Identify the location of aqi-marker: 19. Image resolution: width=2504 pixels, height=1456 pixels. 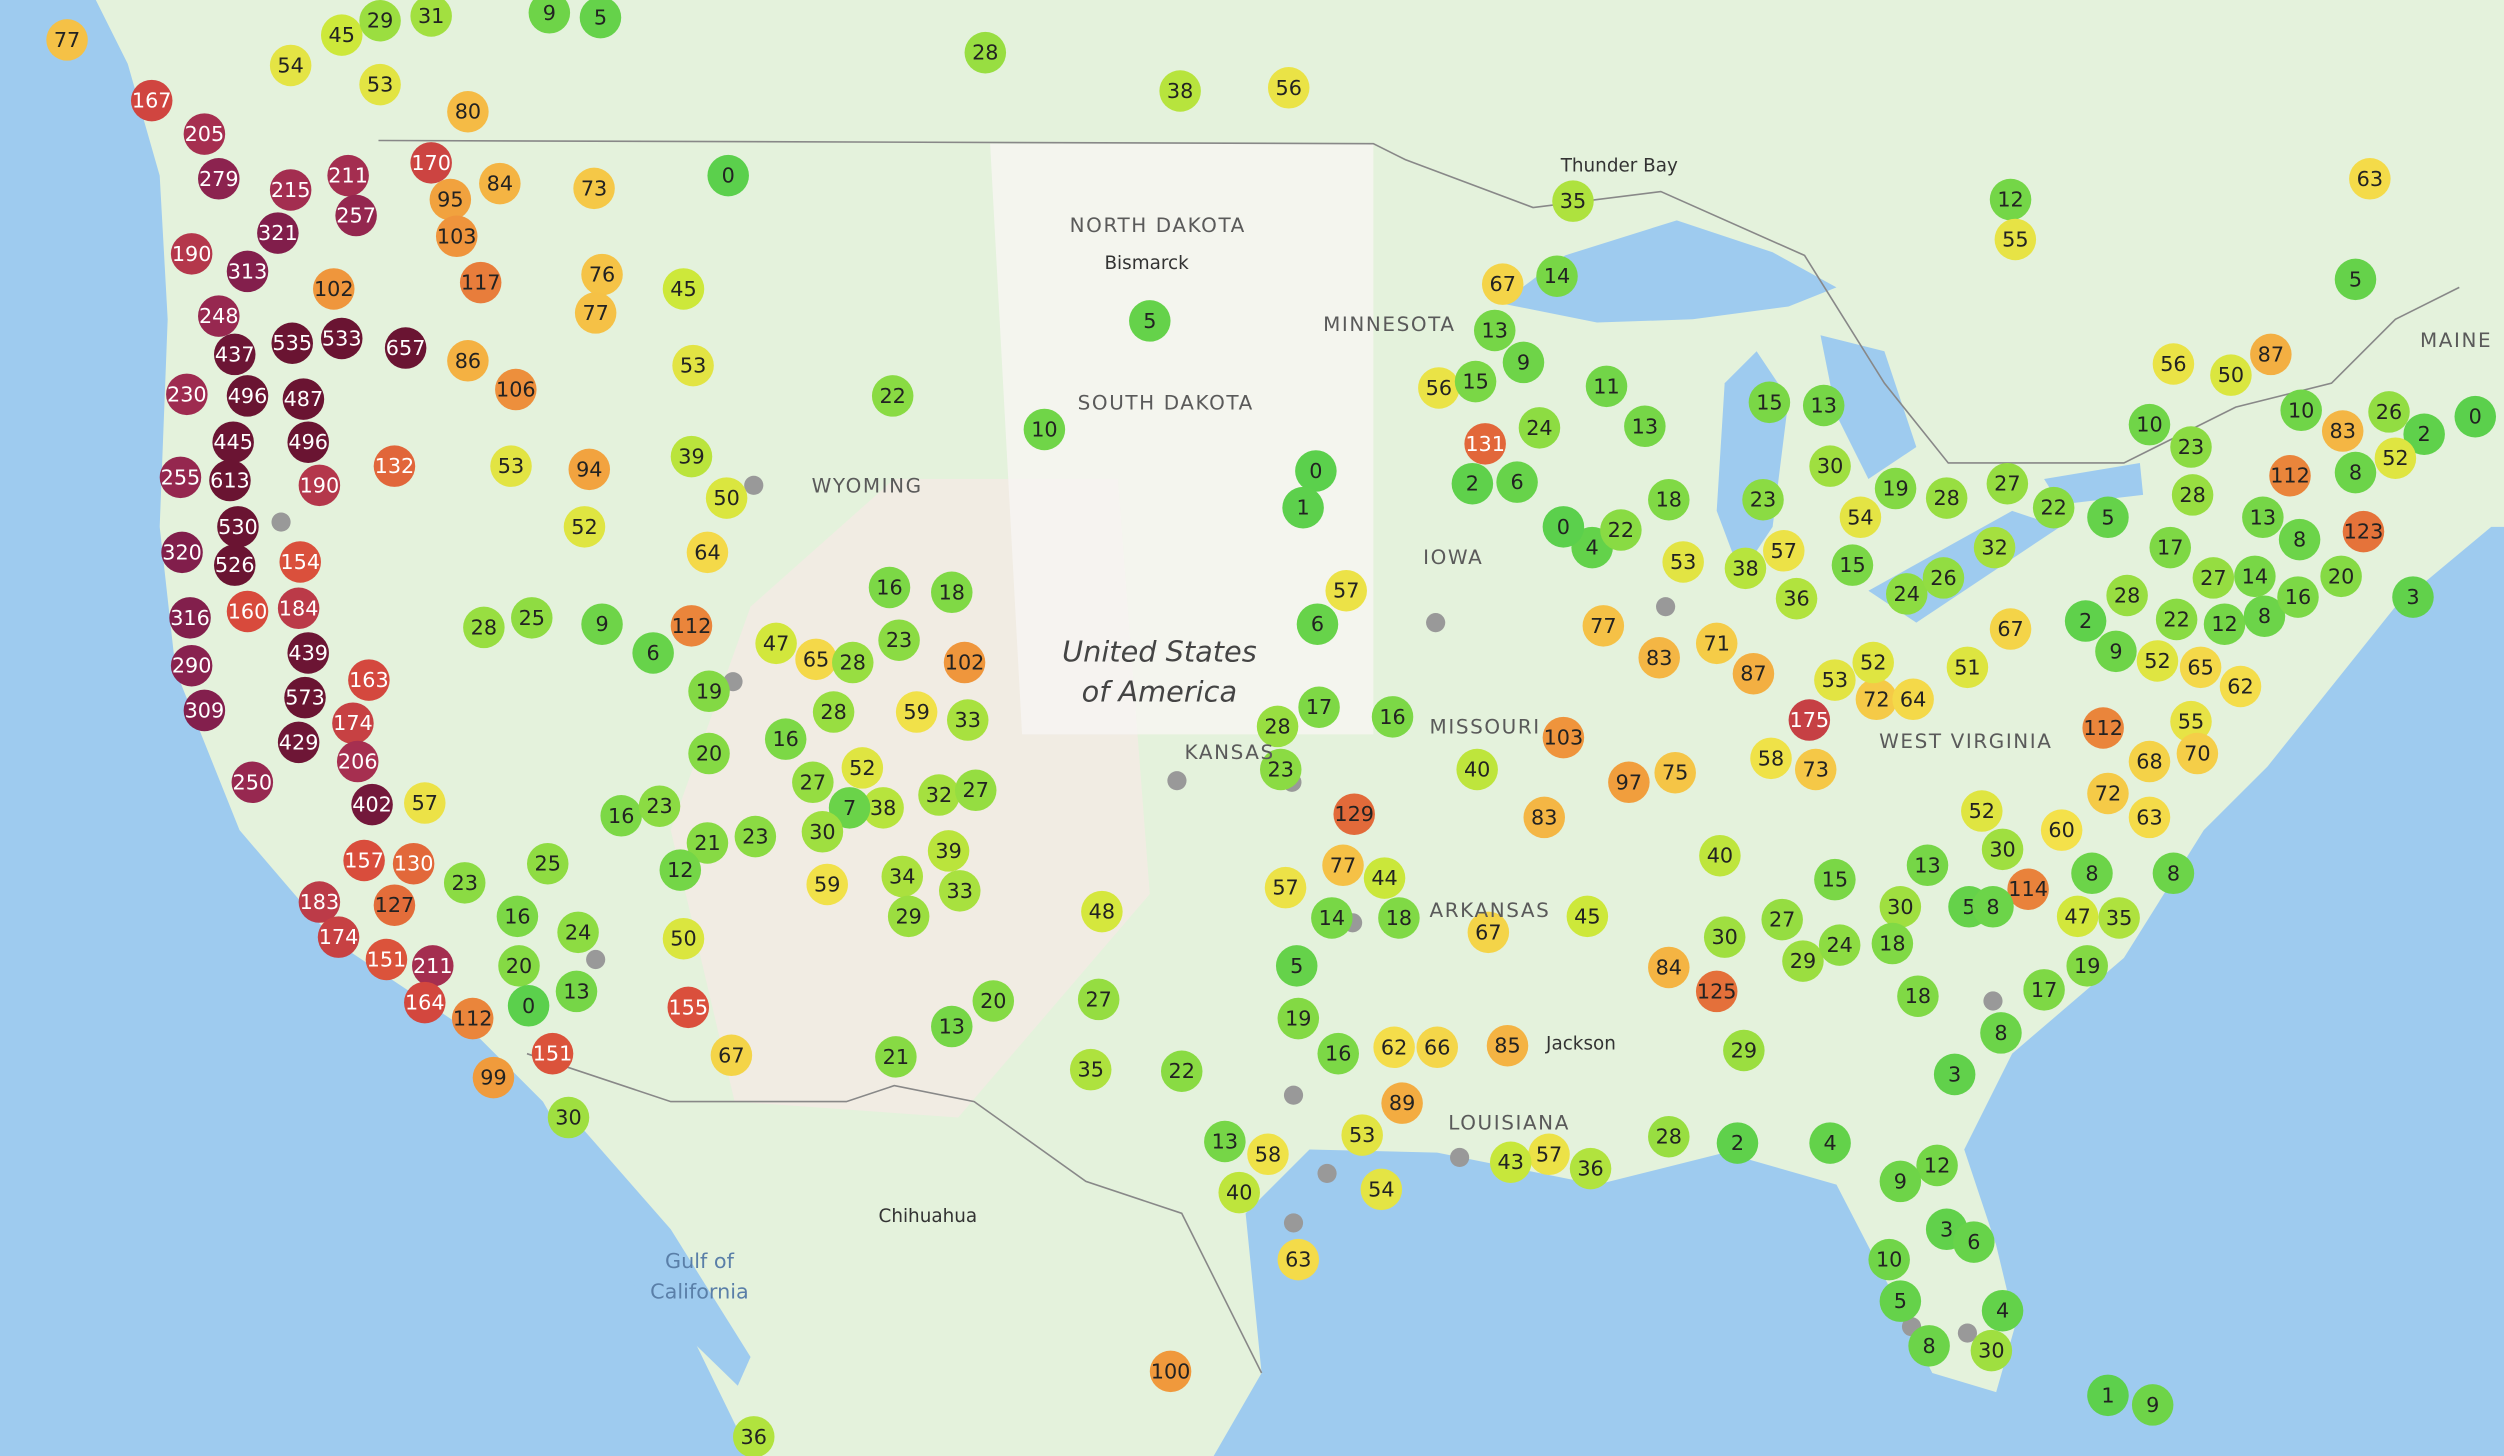
(1298, 1018).